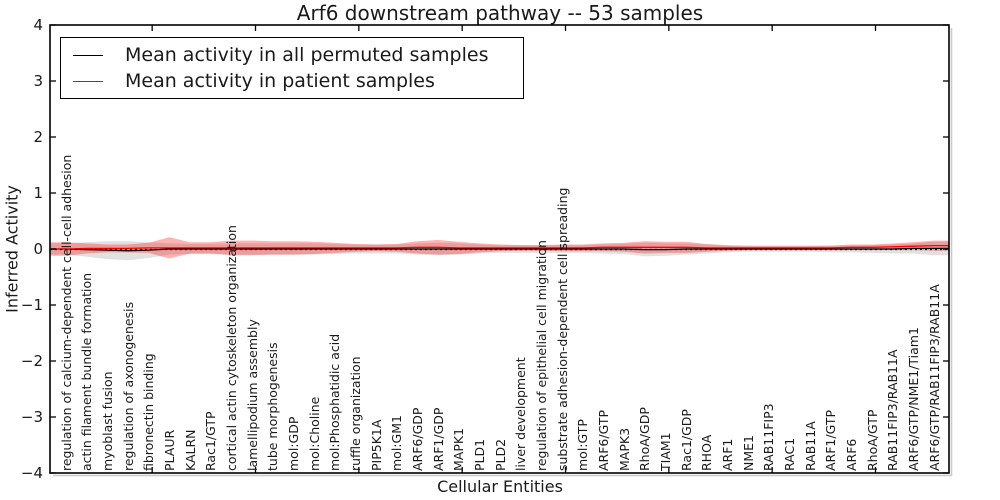 This screenshot has width=1000, height=500. Describe the element at coordinates (872, 440) in the screenshot. I see `x-category-label: RhoA/GTP` at that location.